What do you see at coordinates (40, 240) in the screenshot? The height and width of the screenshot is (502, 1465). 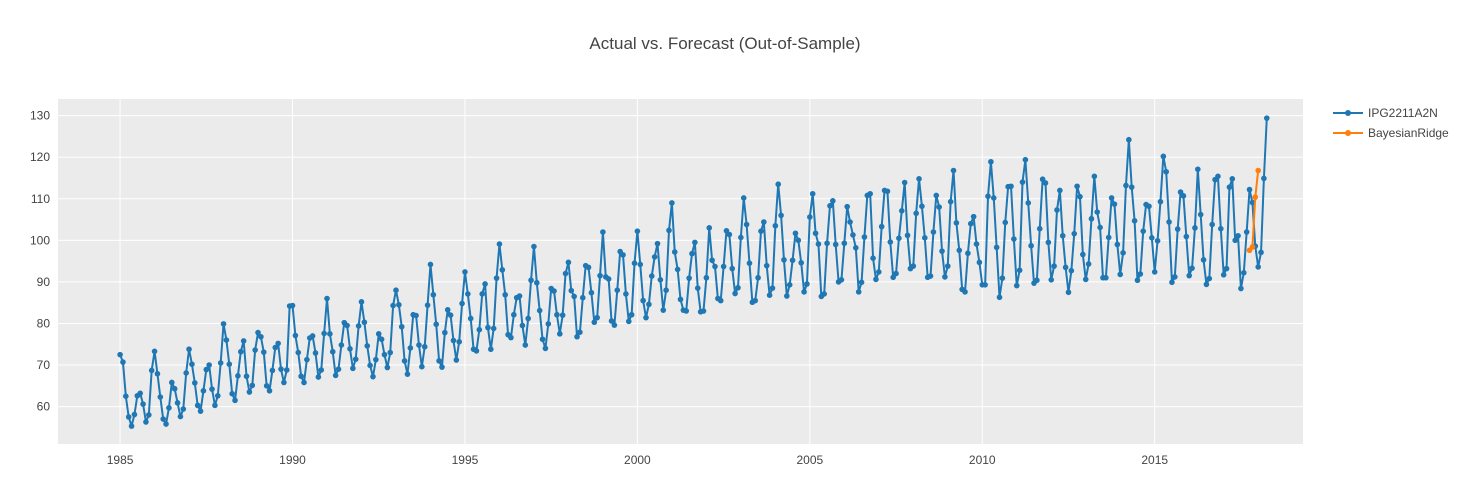 I see `y-tick-label: 100` at bounding box center [40, 240].